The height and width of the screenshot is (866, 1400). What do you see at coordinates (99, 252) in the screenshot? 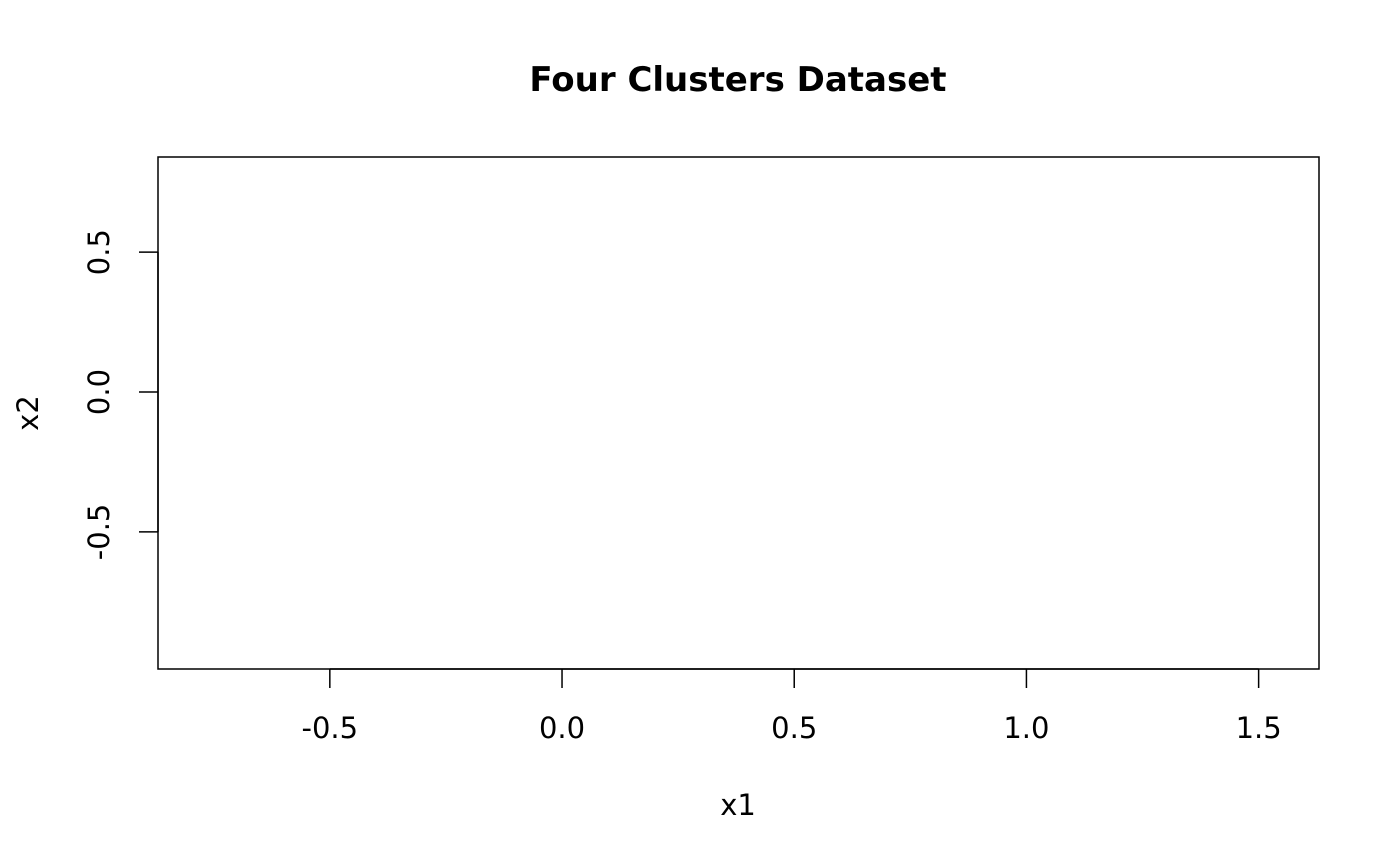
I see `y-tick-label: 0.5` at bounding box center [99, 252].